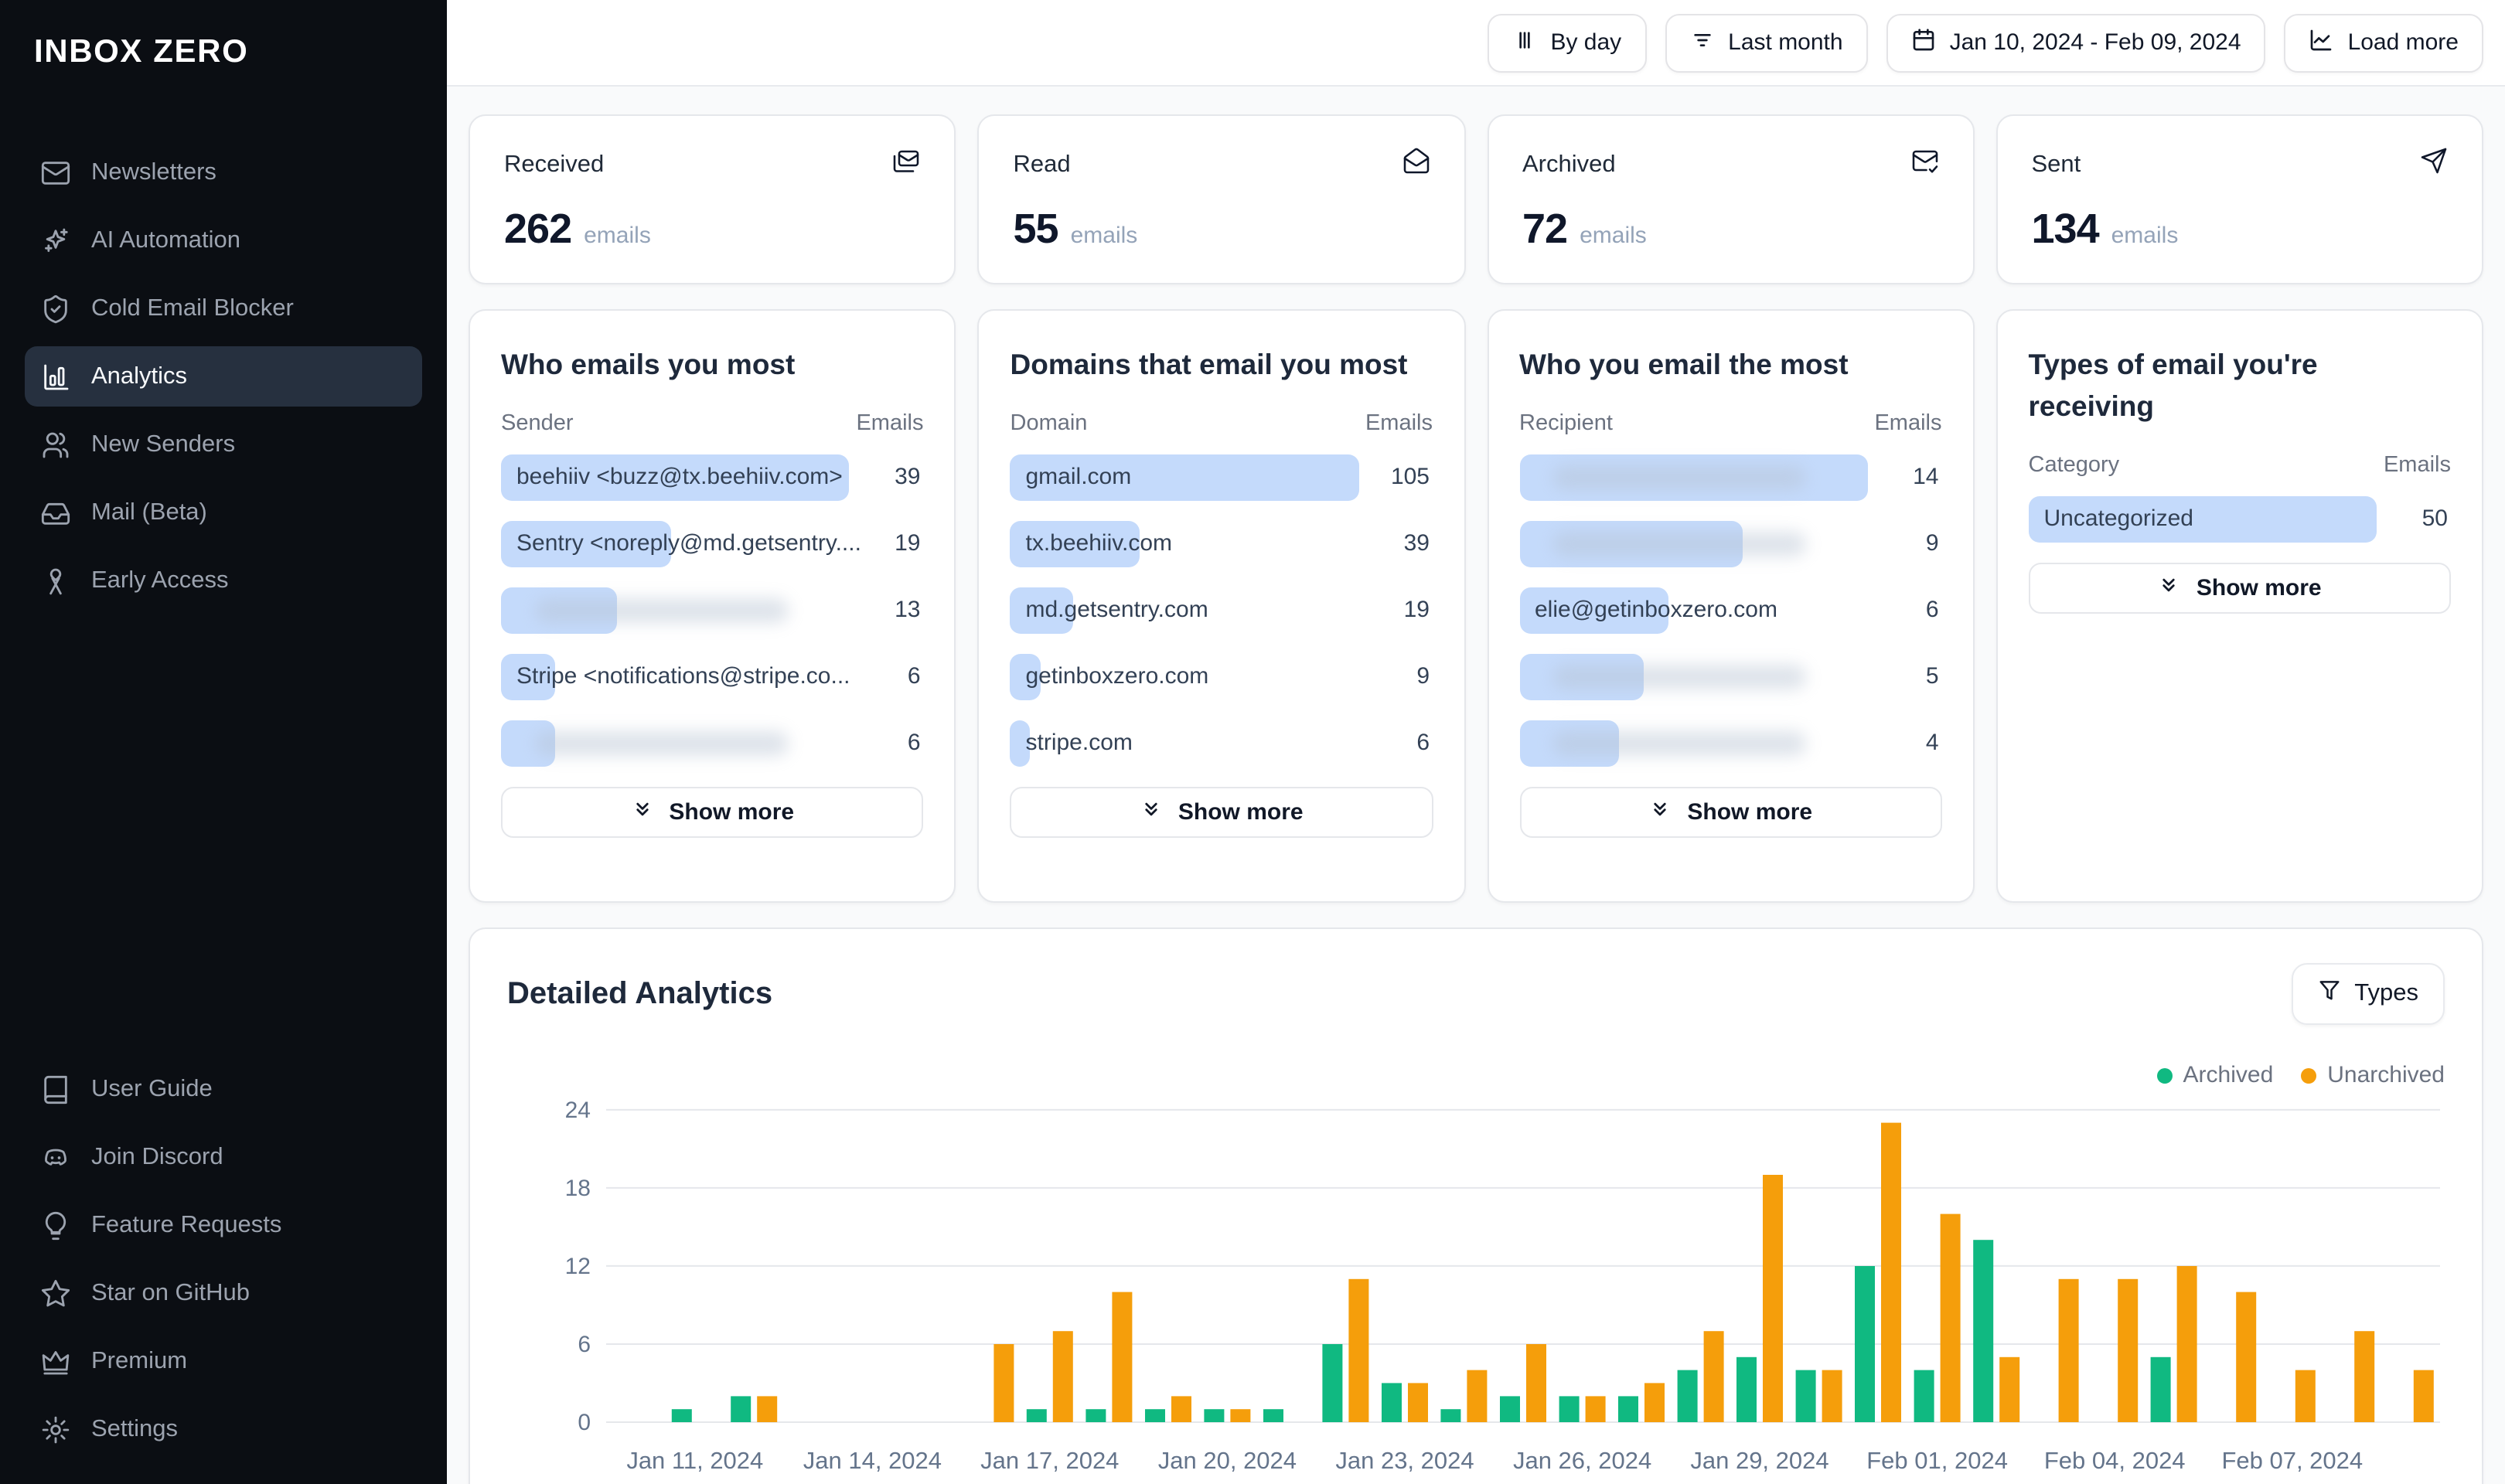  What do you see at coordinates (1932, 542) in the screenshot?
I see `row-value: 9` at bounding box center [1932, 542].